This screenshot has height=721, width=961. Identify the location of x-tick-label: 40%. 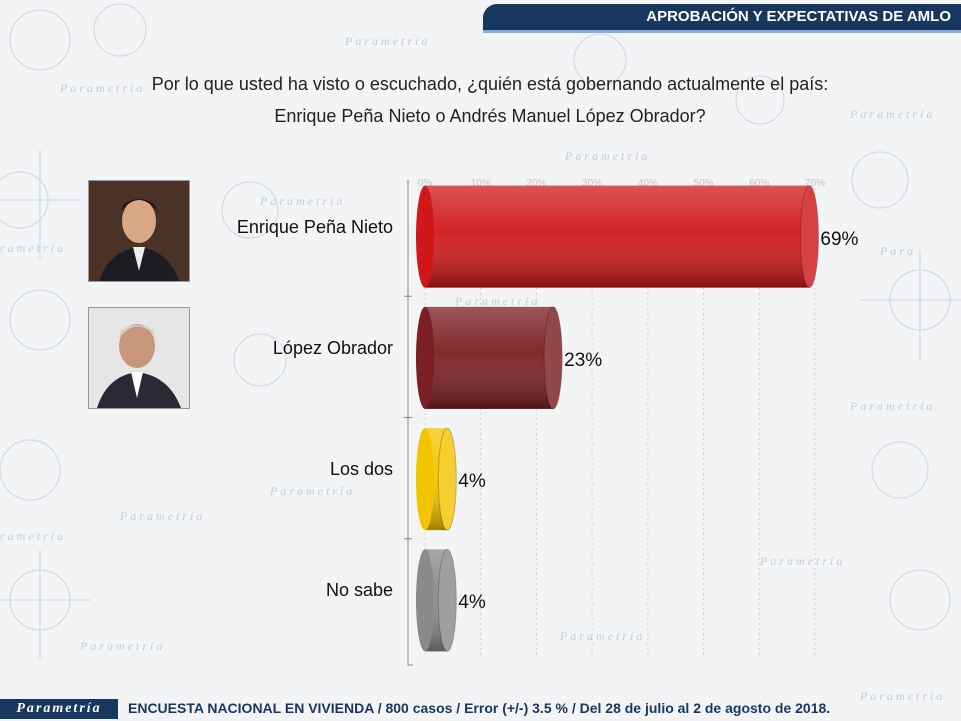
(648, 183).